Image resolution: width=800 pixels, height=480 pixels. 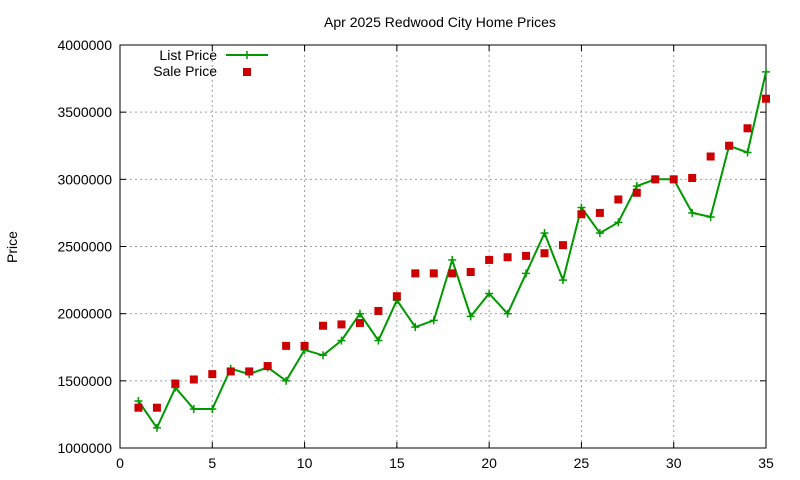 I want to click on x-tick-label: 30, so click(x=674, y=463).